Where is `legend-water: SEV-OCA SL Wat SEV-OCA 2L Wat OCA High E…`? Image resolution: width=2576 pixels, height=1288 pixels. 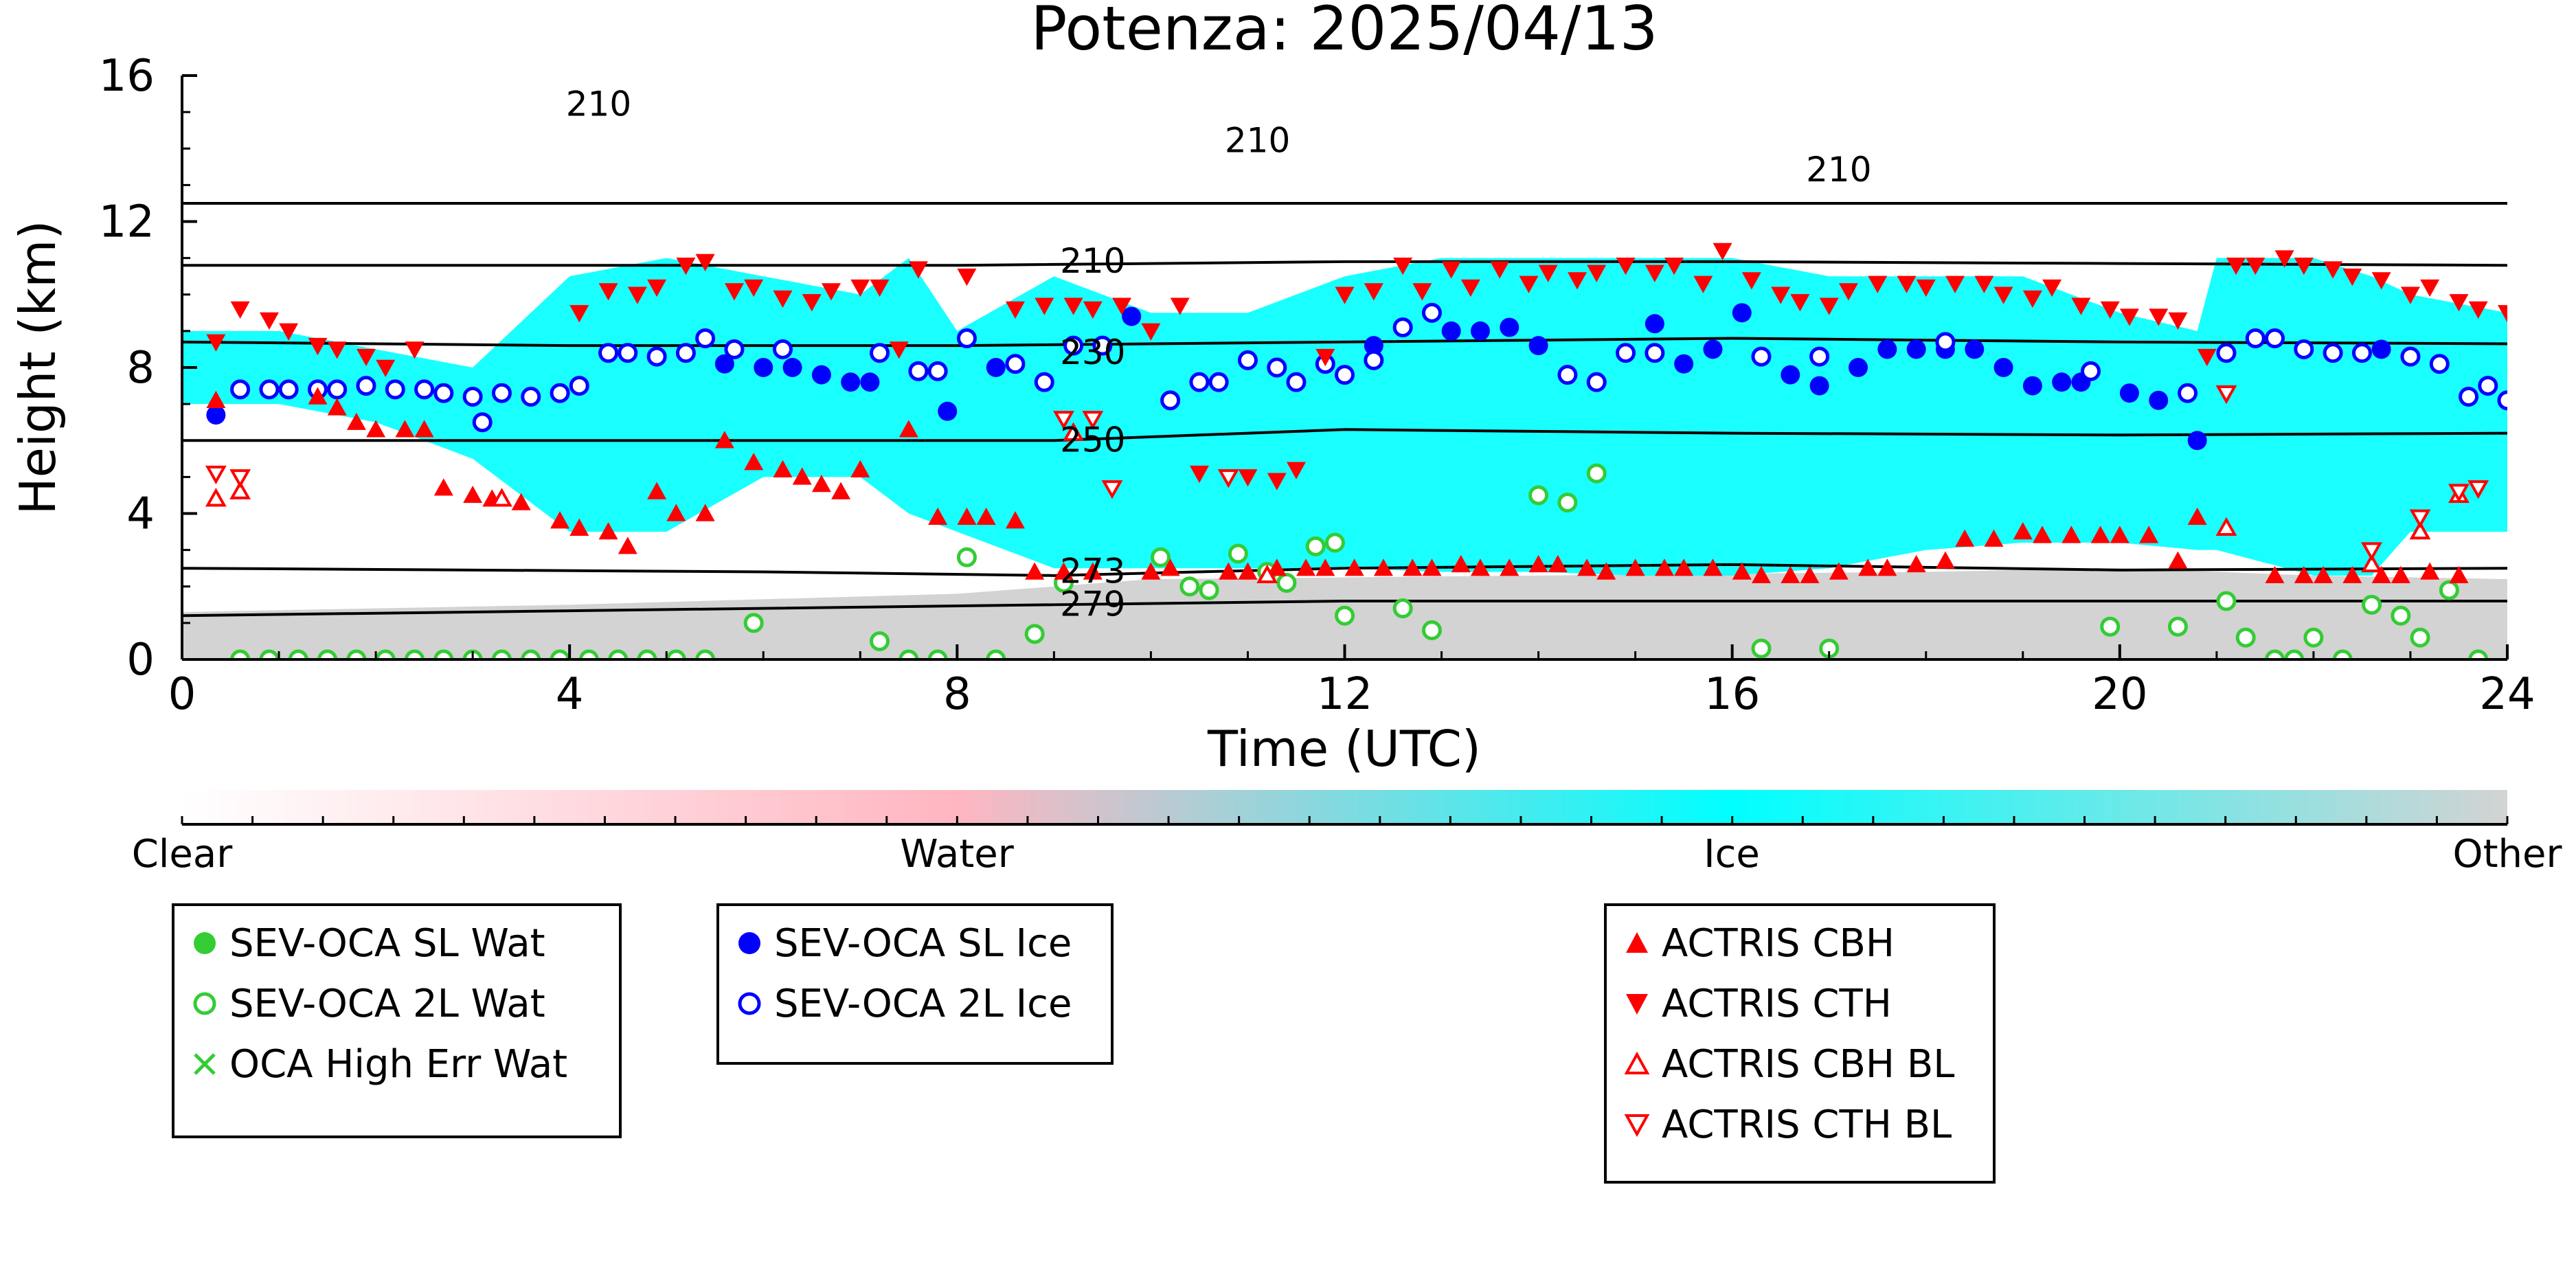
legend-water: SEV-OCA SL Wat SEV-OCA 2L Wat OCA High E… is located at coordinates (397, 1020).